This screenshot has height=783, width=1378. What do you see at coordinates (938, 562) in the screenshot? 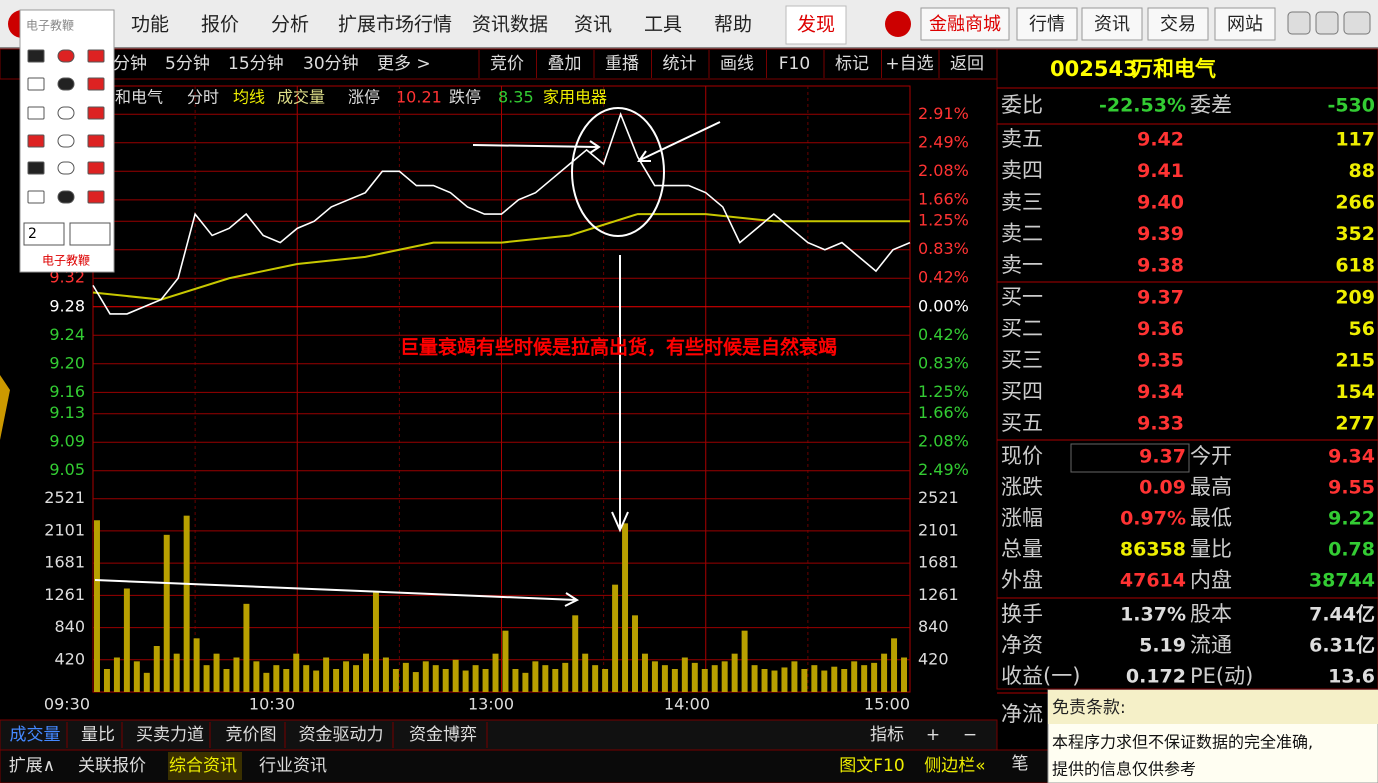
I see `vol-tick-label: 1681` at bounding box center [938, 562].